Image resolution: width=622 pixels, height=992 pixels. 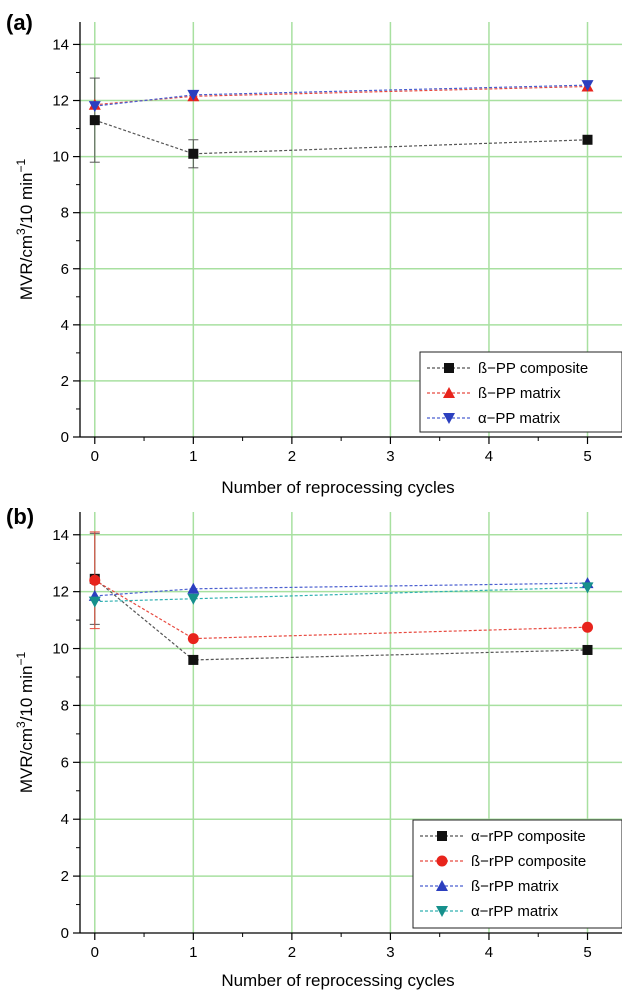 What do you see at coordinates (337, 487) in the screenshot?
I see `panel-a-x-axis-title: Number of reprocessing cycles` at bounding box center [337, 487].